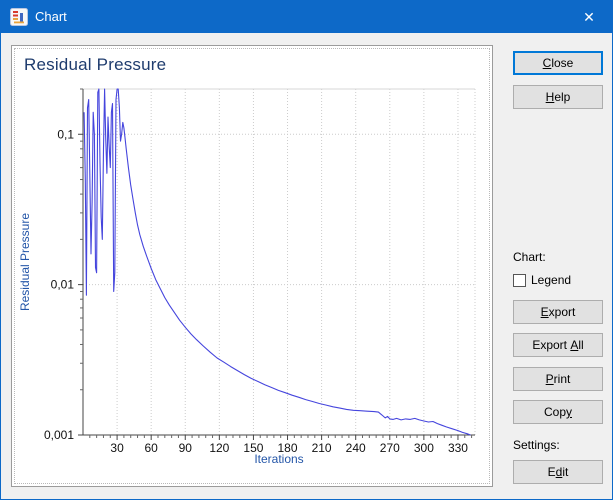 This screenshot has width=613, height=500. Describe the element at coordinates (219, 448) in the screenshot. I see `x-tick-label: 120` at that location.